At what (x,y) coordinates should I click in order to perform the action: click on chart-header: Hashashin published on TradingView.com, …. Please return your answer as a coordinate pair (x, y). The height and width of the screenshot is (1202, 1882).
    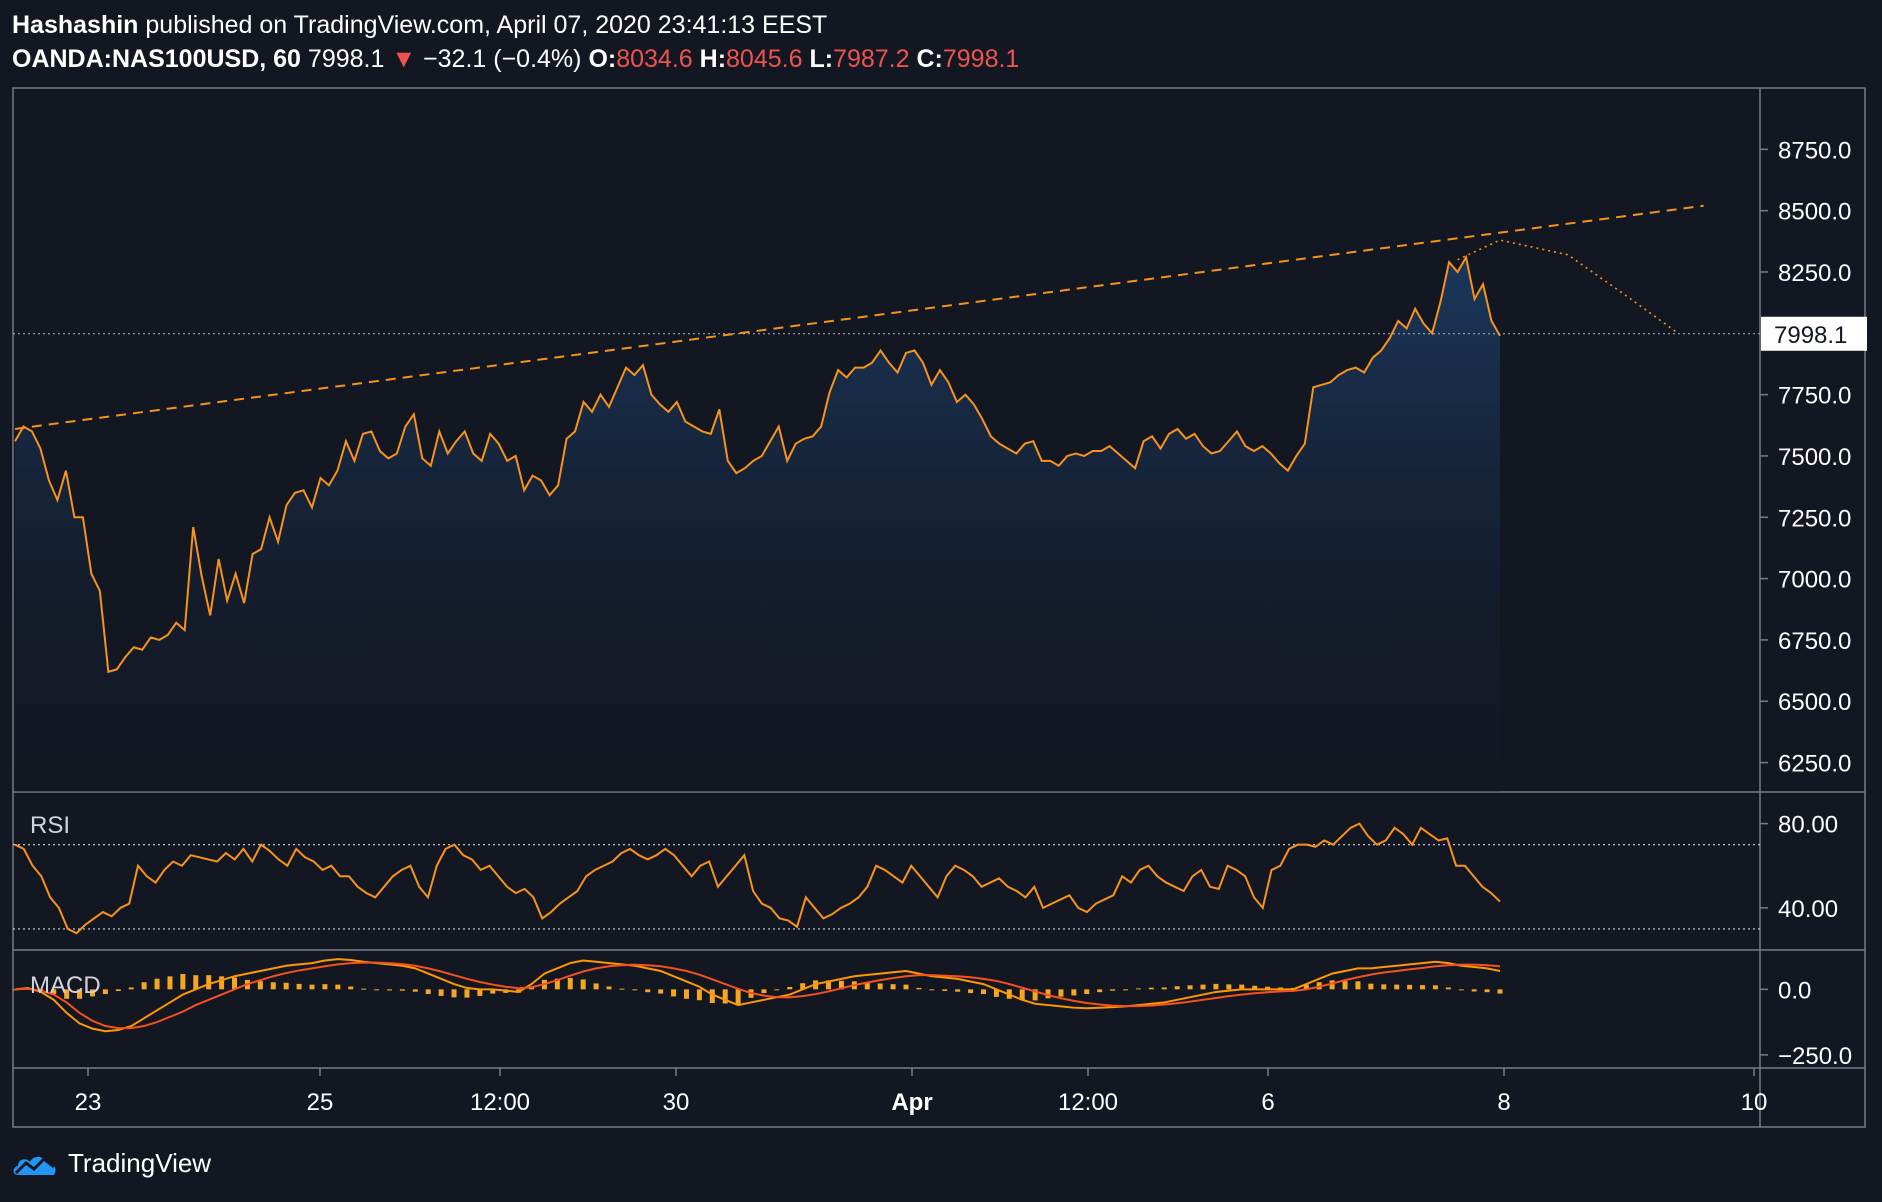
    Looking at the image, I should click on (515, 42).